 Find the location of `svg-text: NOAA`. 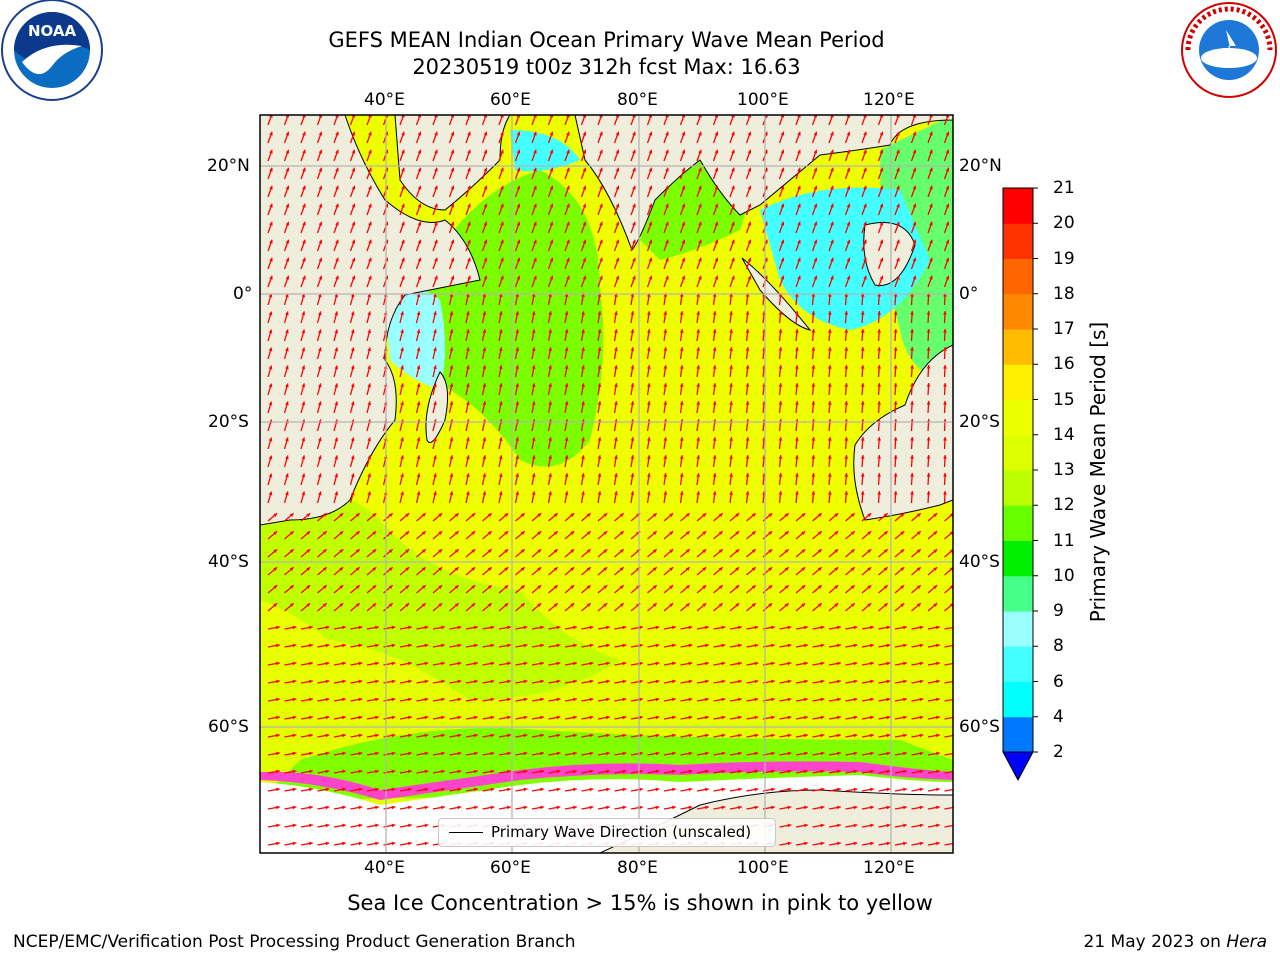

svg-text: NOAA is located at coordinates (52, 31).